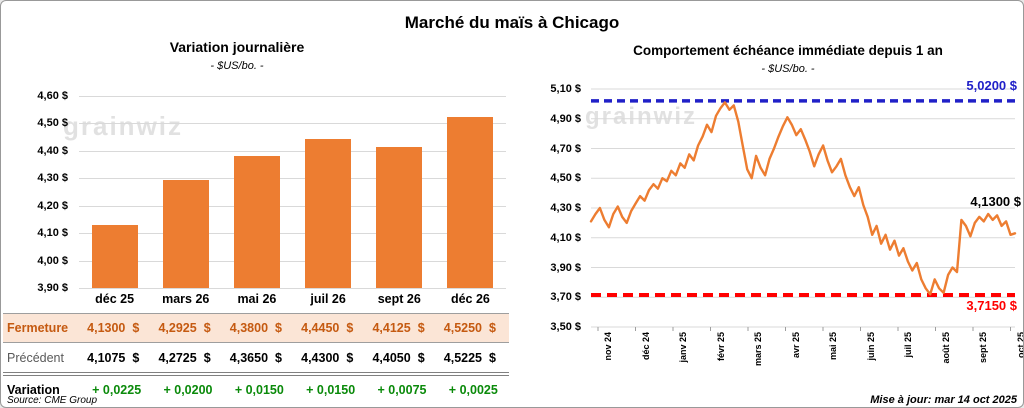  What do you see at coordinates (945, 348) in the screenshot?
I see `x-tick-label: août 25` at bounding box center [945, 348].